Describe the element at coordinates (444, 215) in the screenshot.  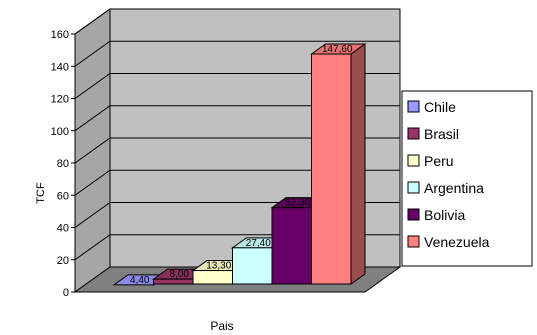
I see `legend-label-bolivia: Bolivia` at that location.